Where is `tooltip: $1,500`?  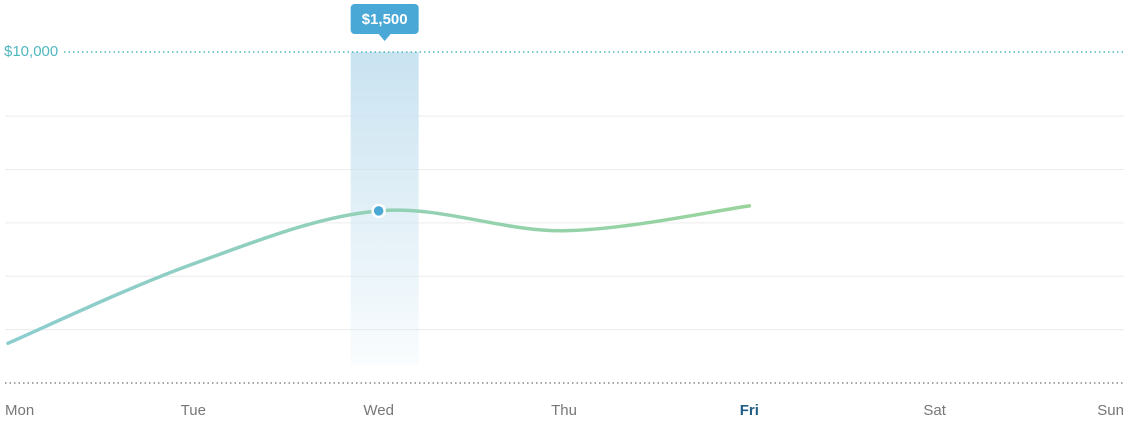 tooltip: $1,500 is located at coordinates (384, 22).